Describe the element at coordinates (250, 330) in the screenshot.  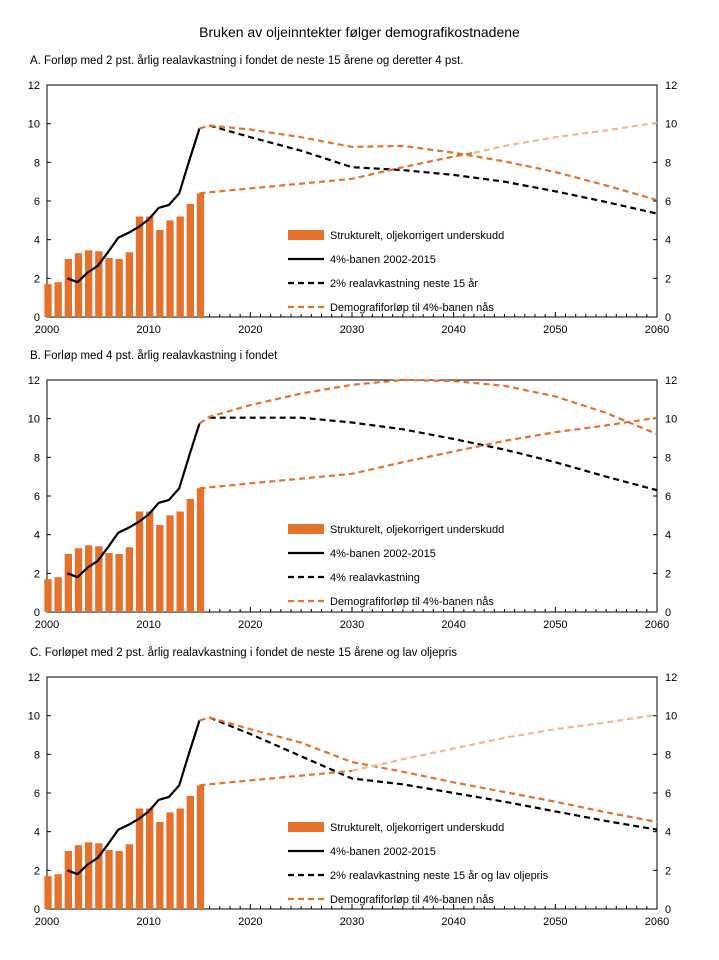
I see `x-tick-label: 2020` at that location.